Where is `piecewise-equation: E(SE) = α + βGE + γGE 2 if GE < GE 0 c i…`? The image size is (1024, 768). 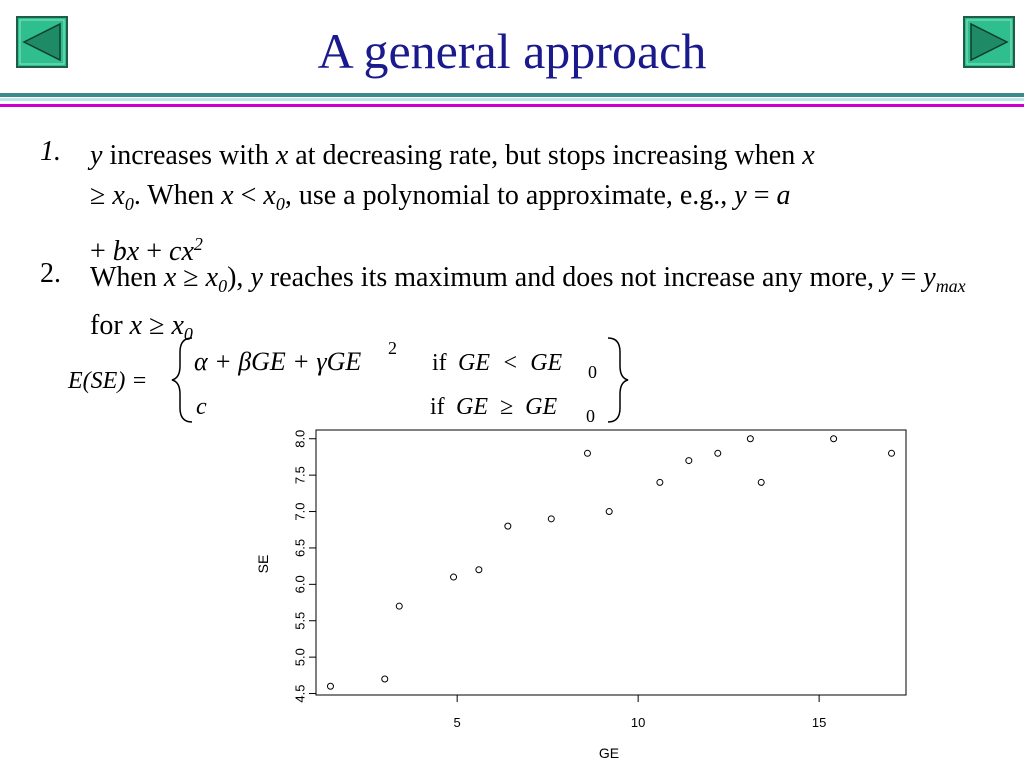
piecewise-equation: E(SE) = α + βGE + γGE 2 if GE < GE 0 c i… is located at coordinates (348, 381).